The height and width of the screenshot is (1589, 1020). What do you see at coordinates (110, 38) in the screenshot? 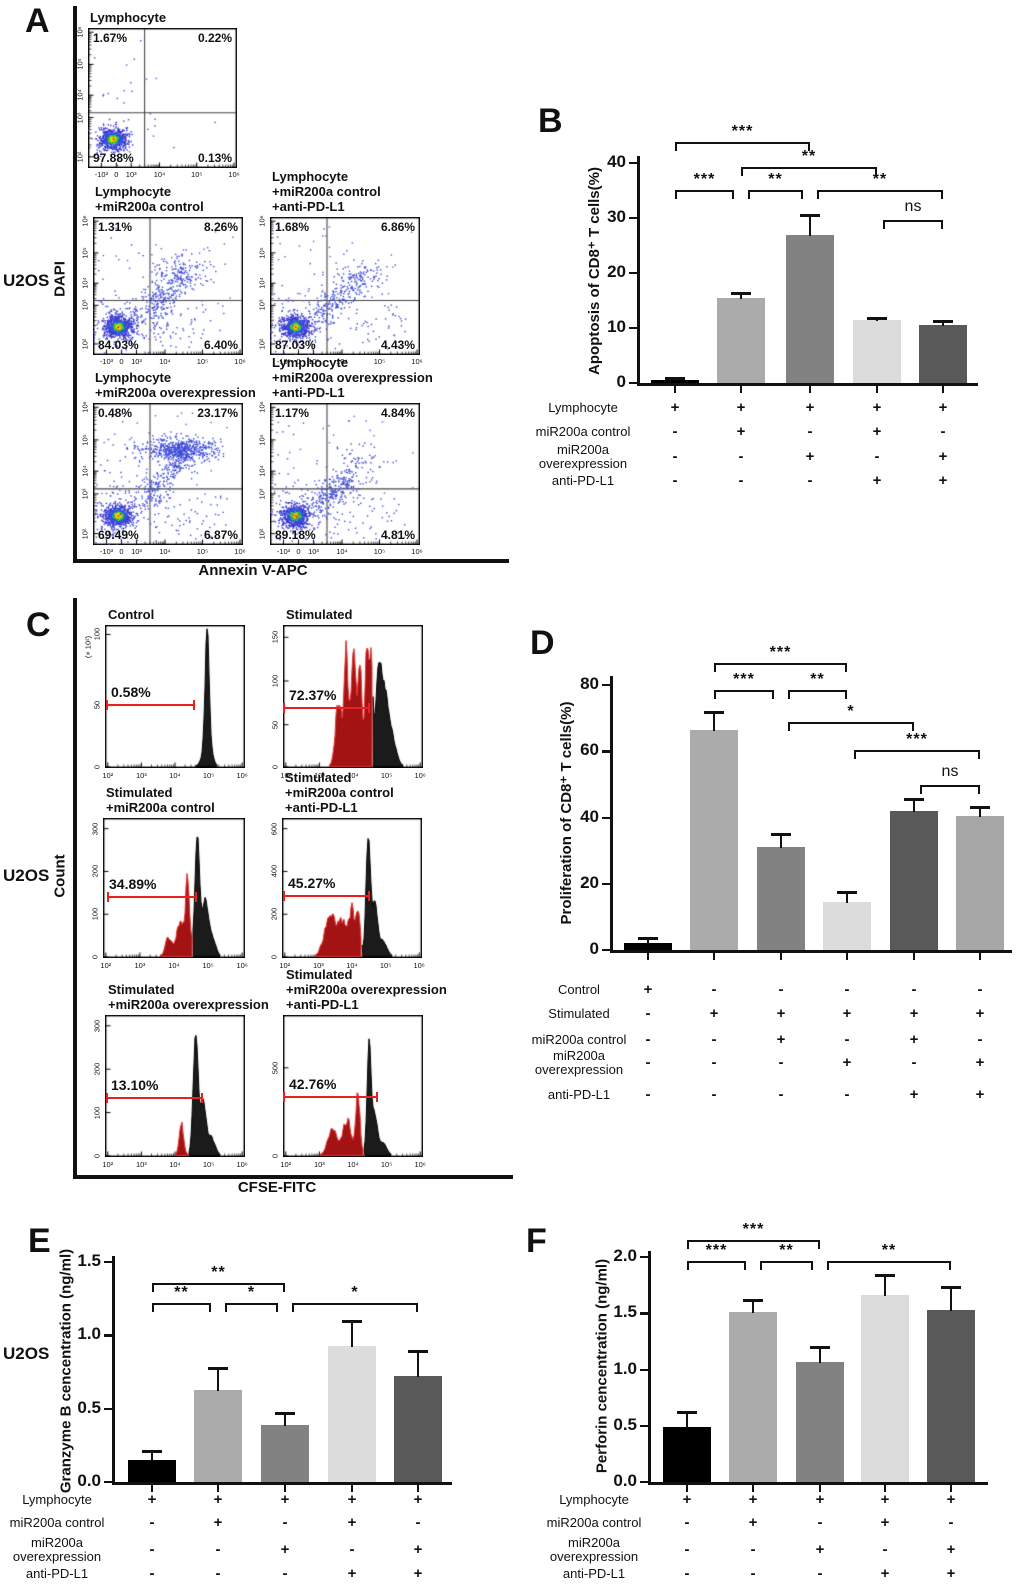
I see `quadrant-percentage-ul: 1.67%` at bounding box center [110, 38].